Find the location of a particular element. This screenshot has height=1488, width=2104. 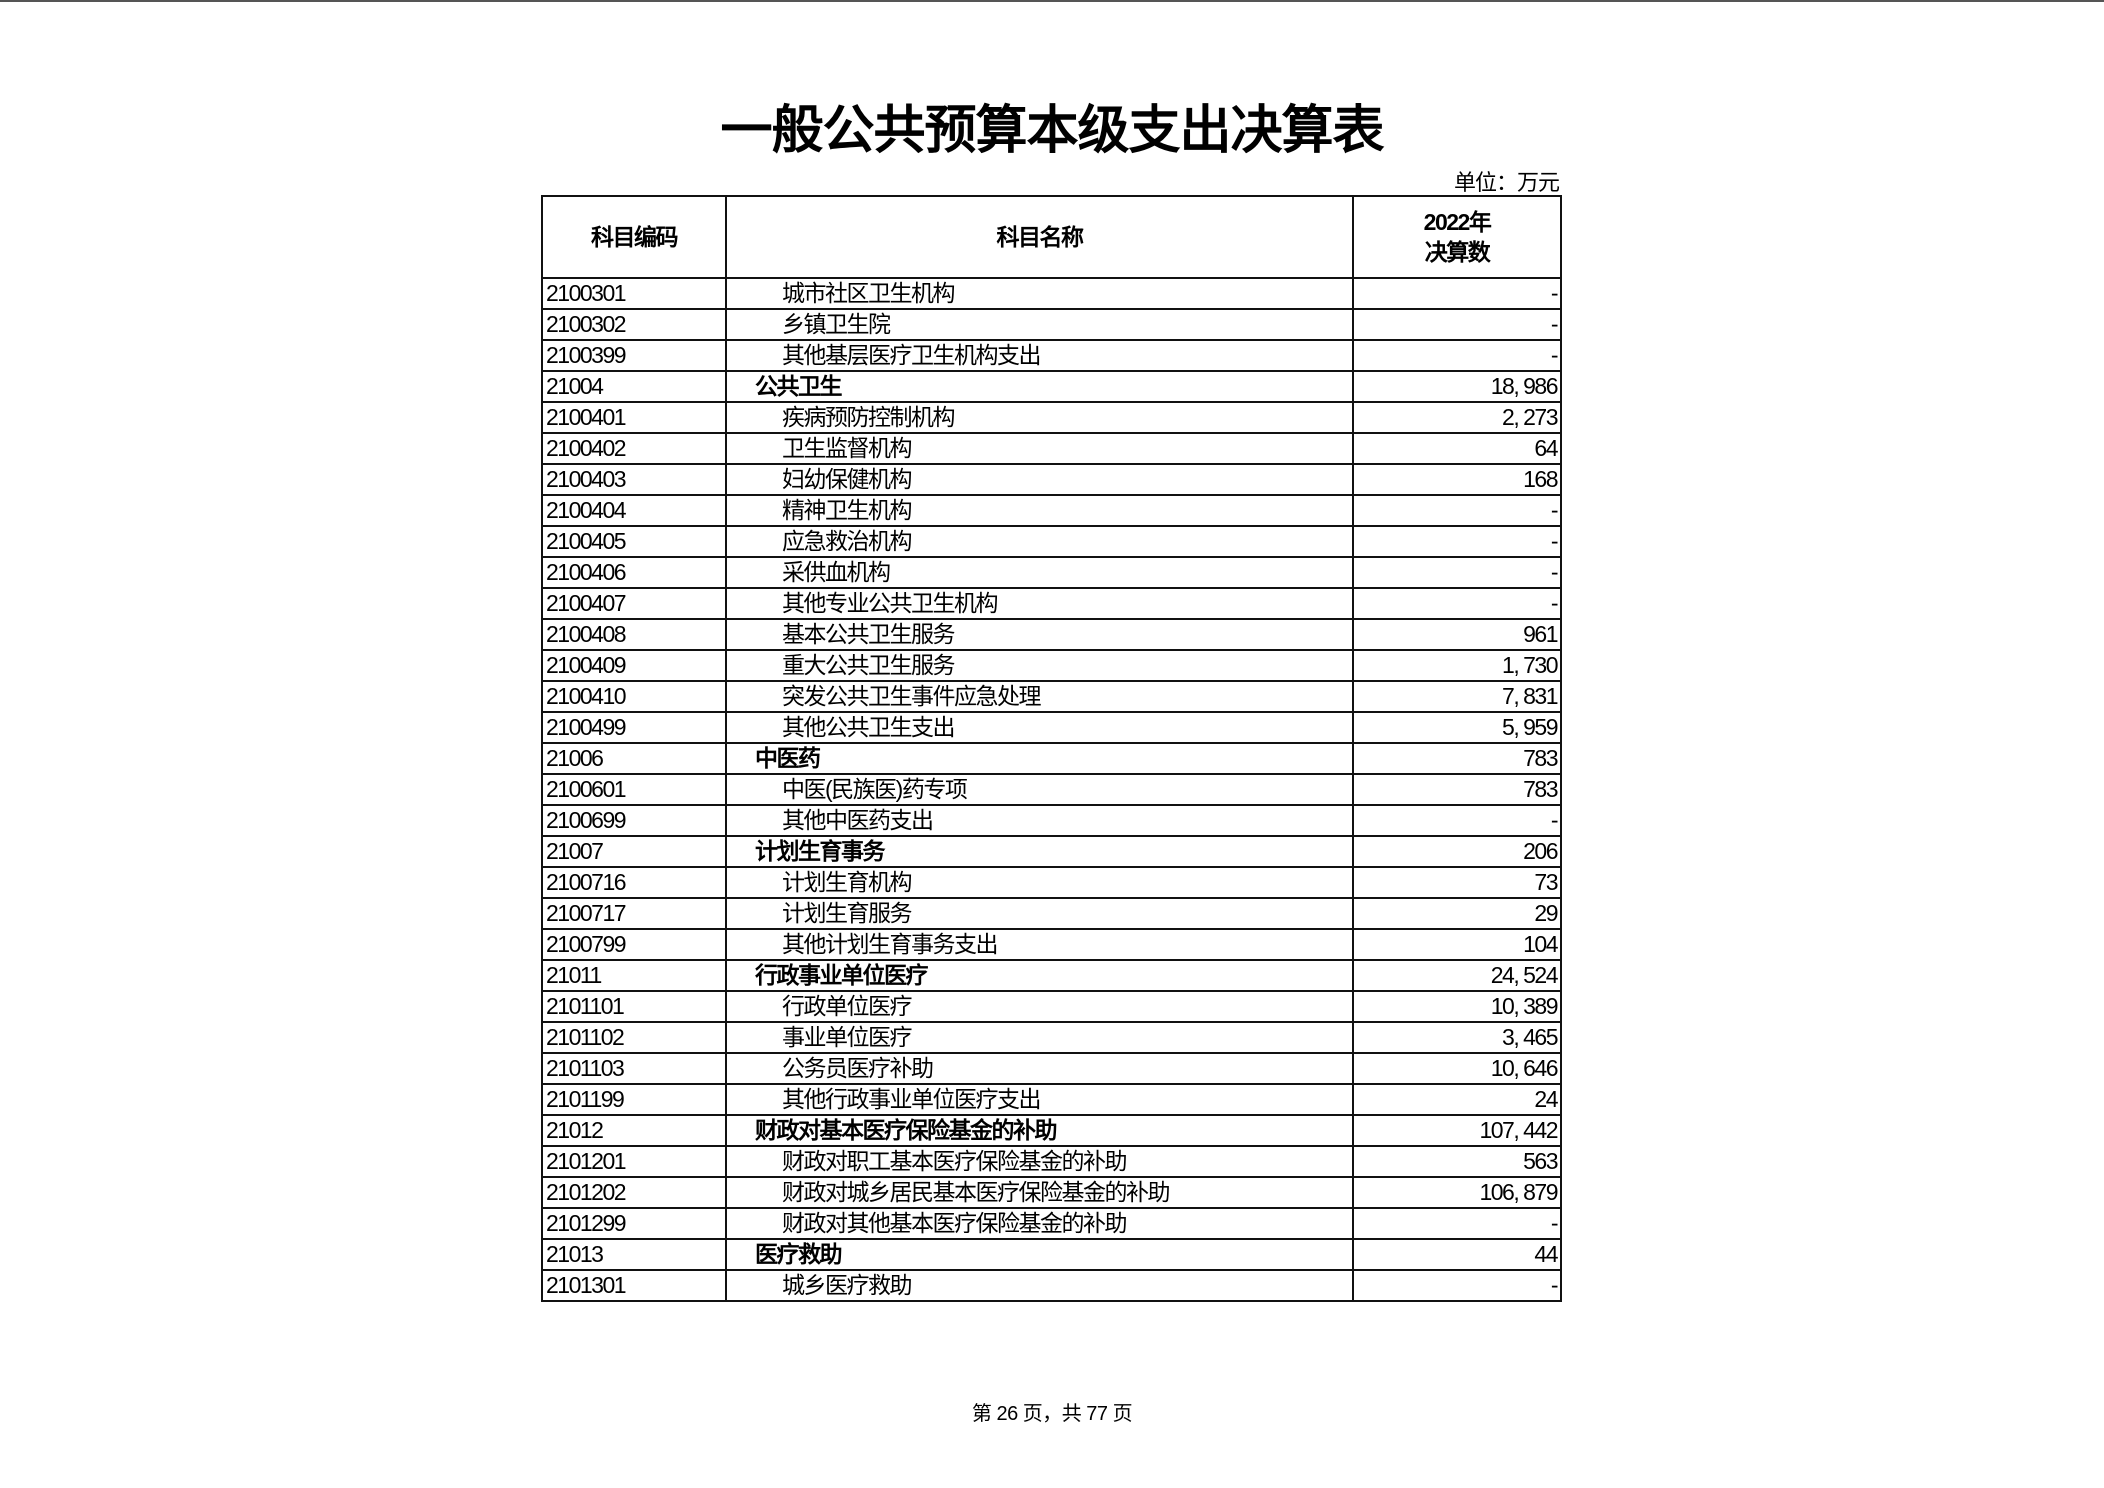

header-code: 科目编码 is located at coordinates (634, 237).